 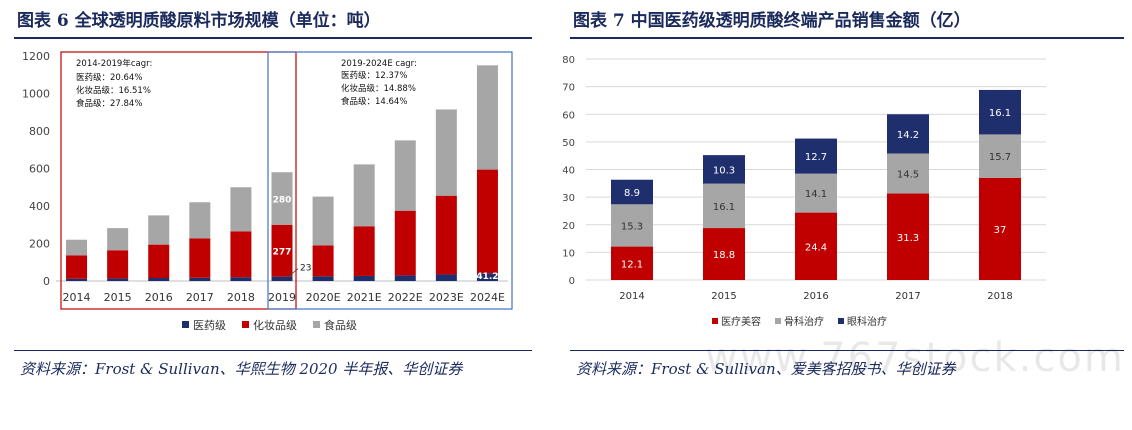 I want to click on left-source-rule, so click(x=273, y=350).